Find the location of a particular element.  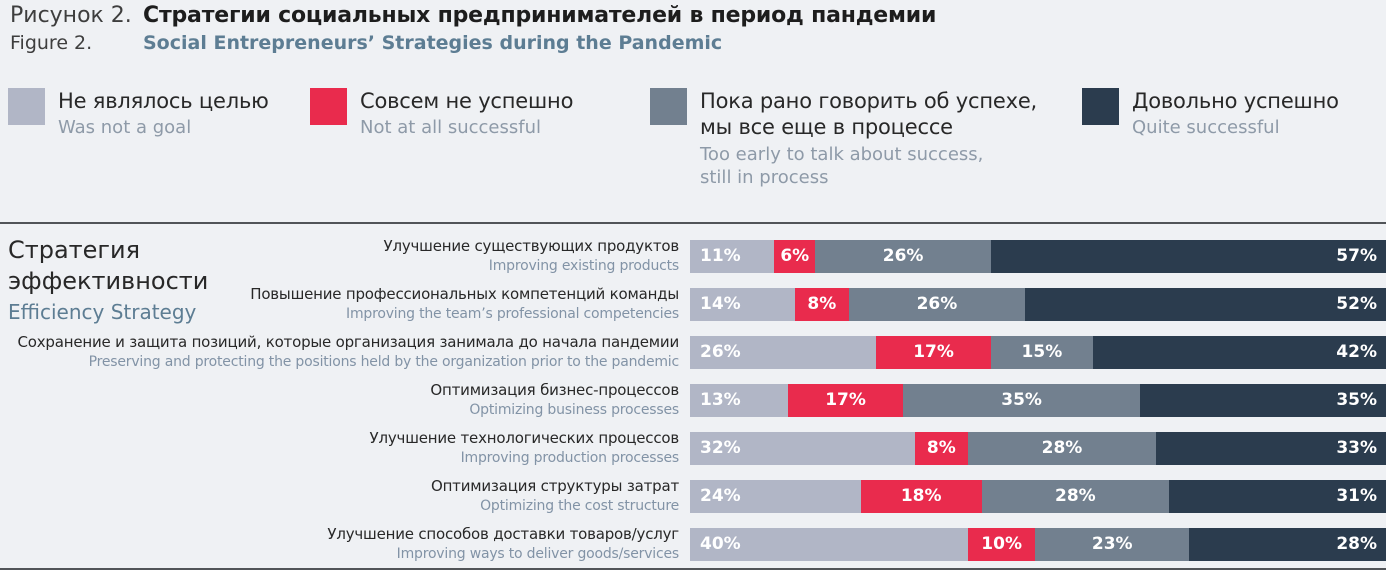

legend-item-3: Довольно успешно Quite successful is located at coordinates (1210, 139).